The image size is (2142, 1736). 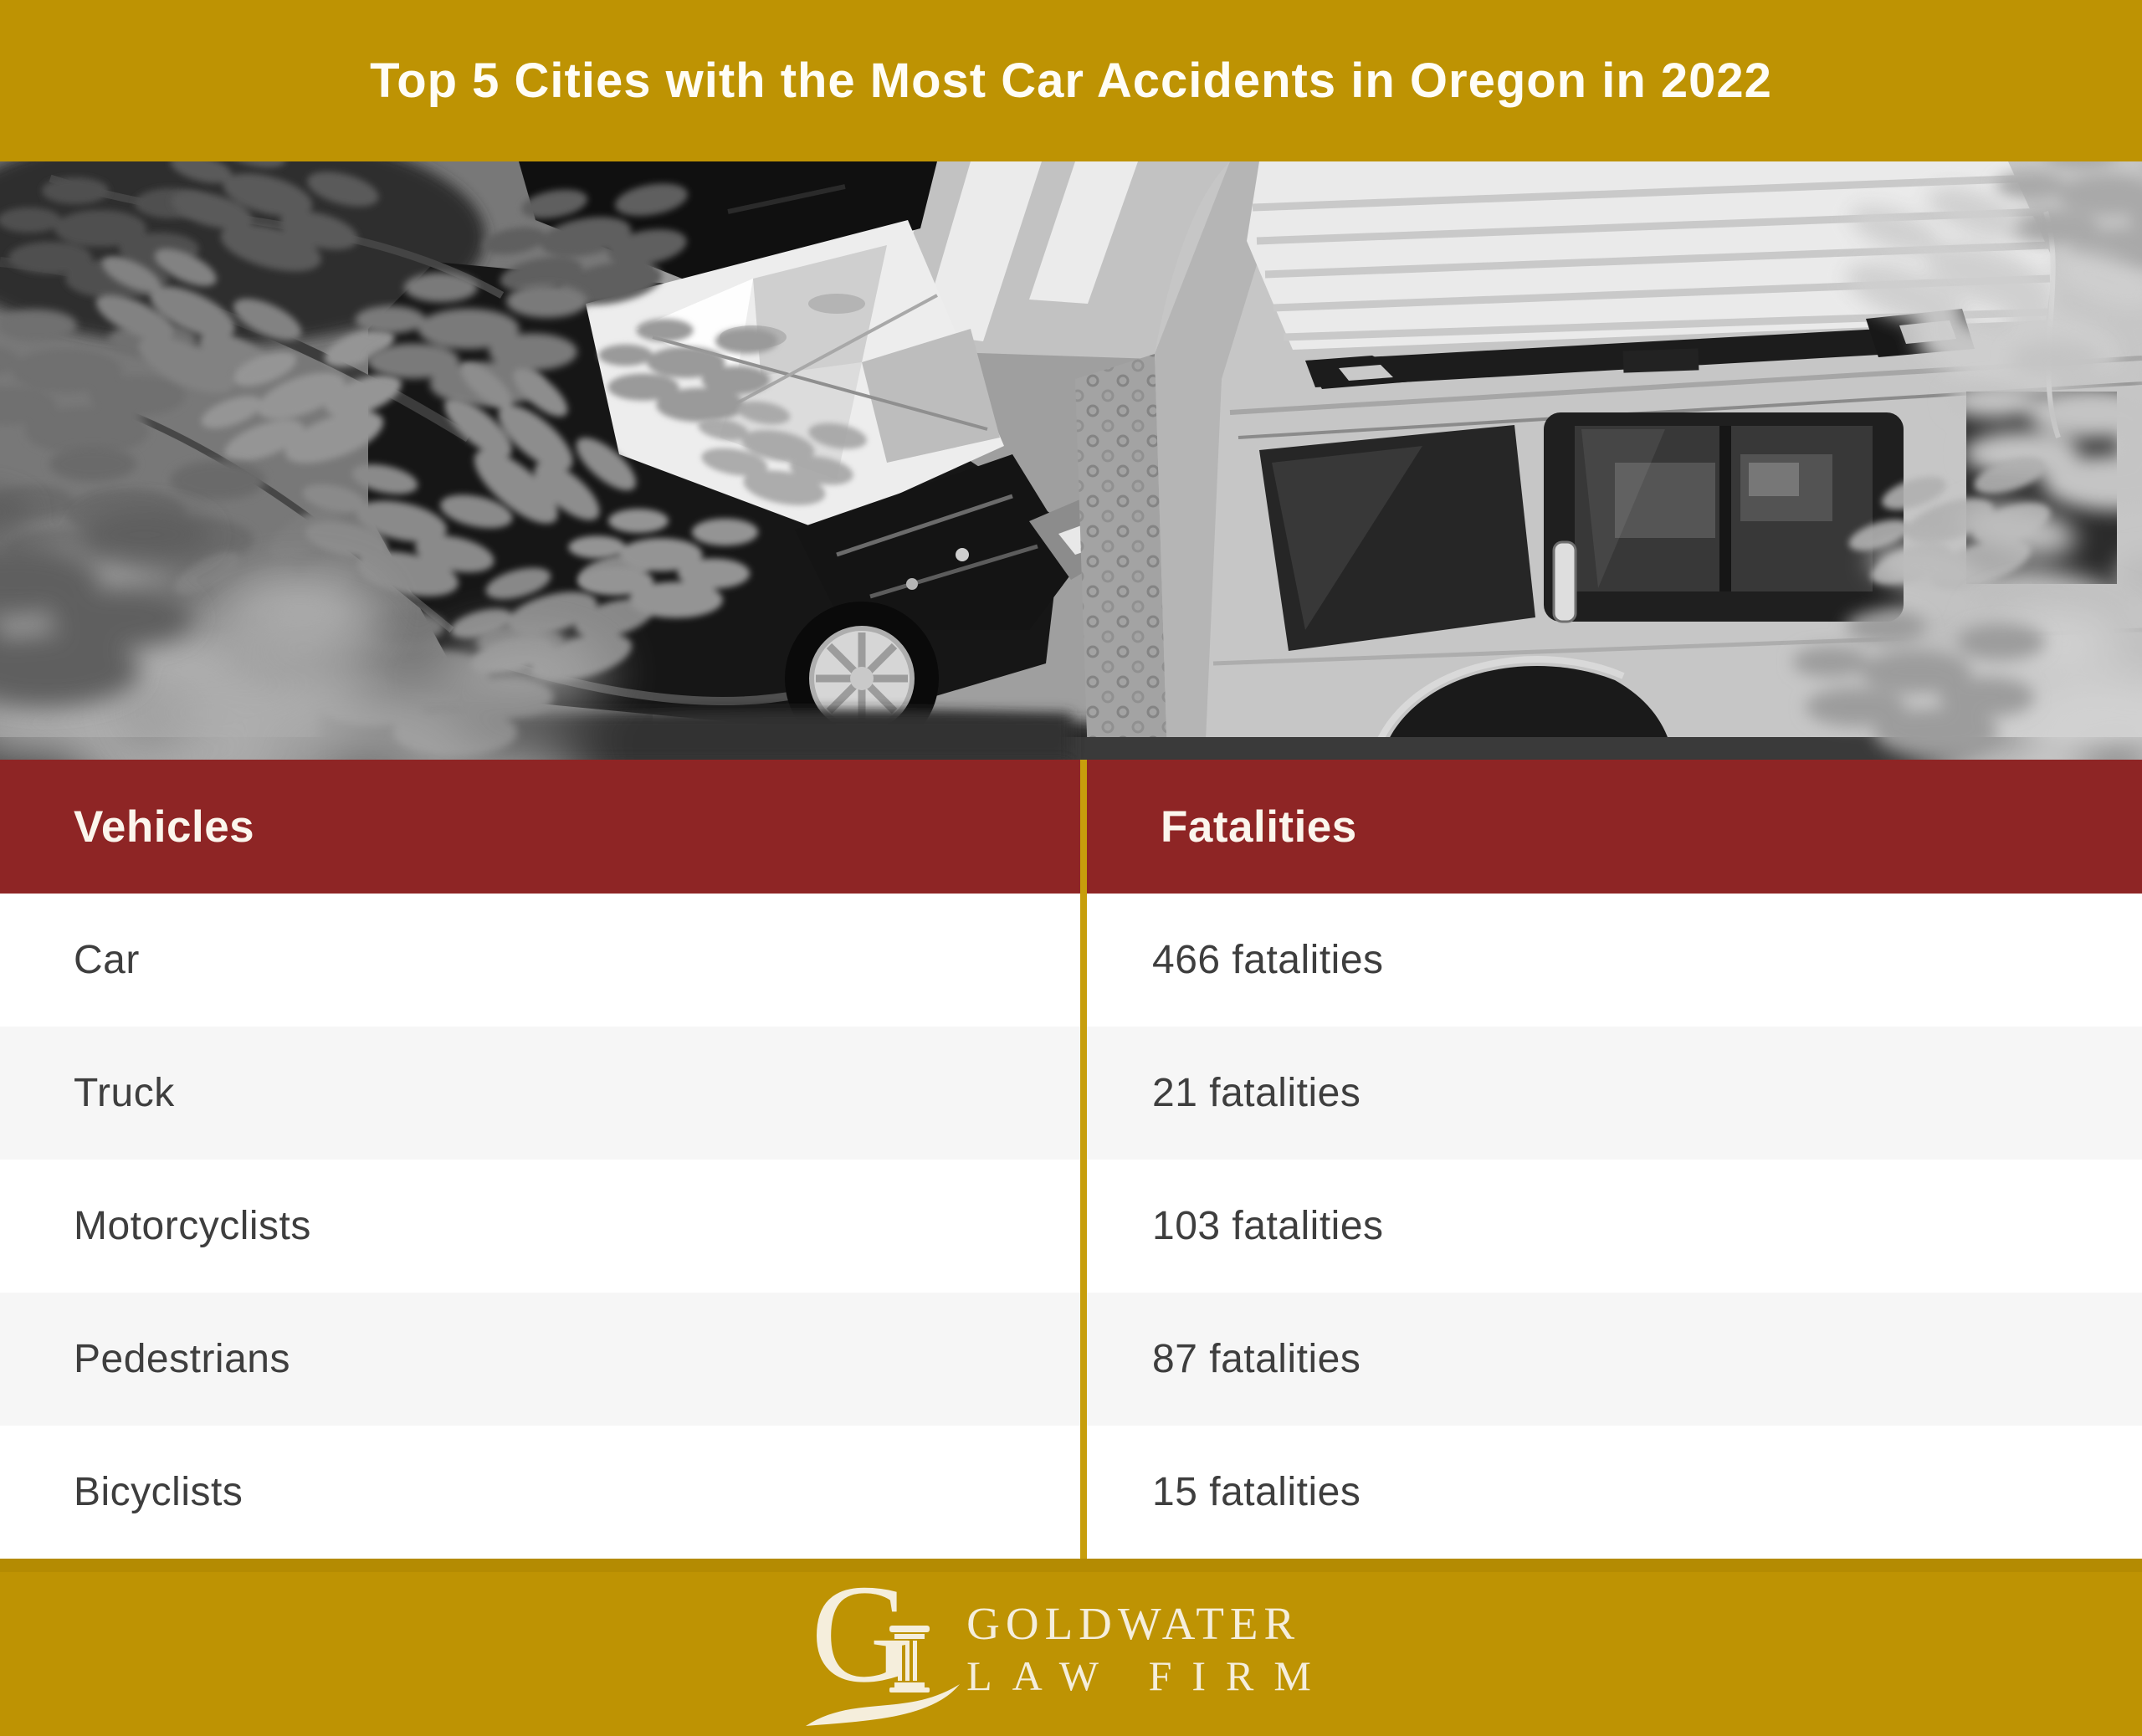 I want to click on fatalities-cell: 21 fatalities, so click(x=1256, y=1093).